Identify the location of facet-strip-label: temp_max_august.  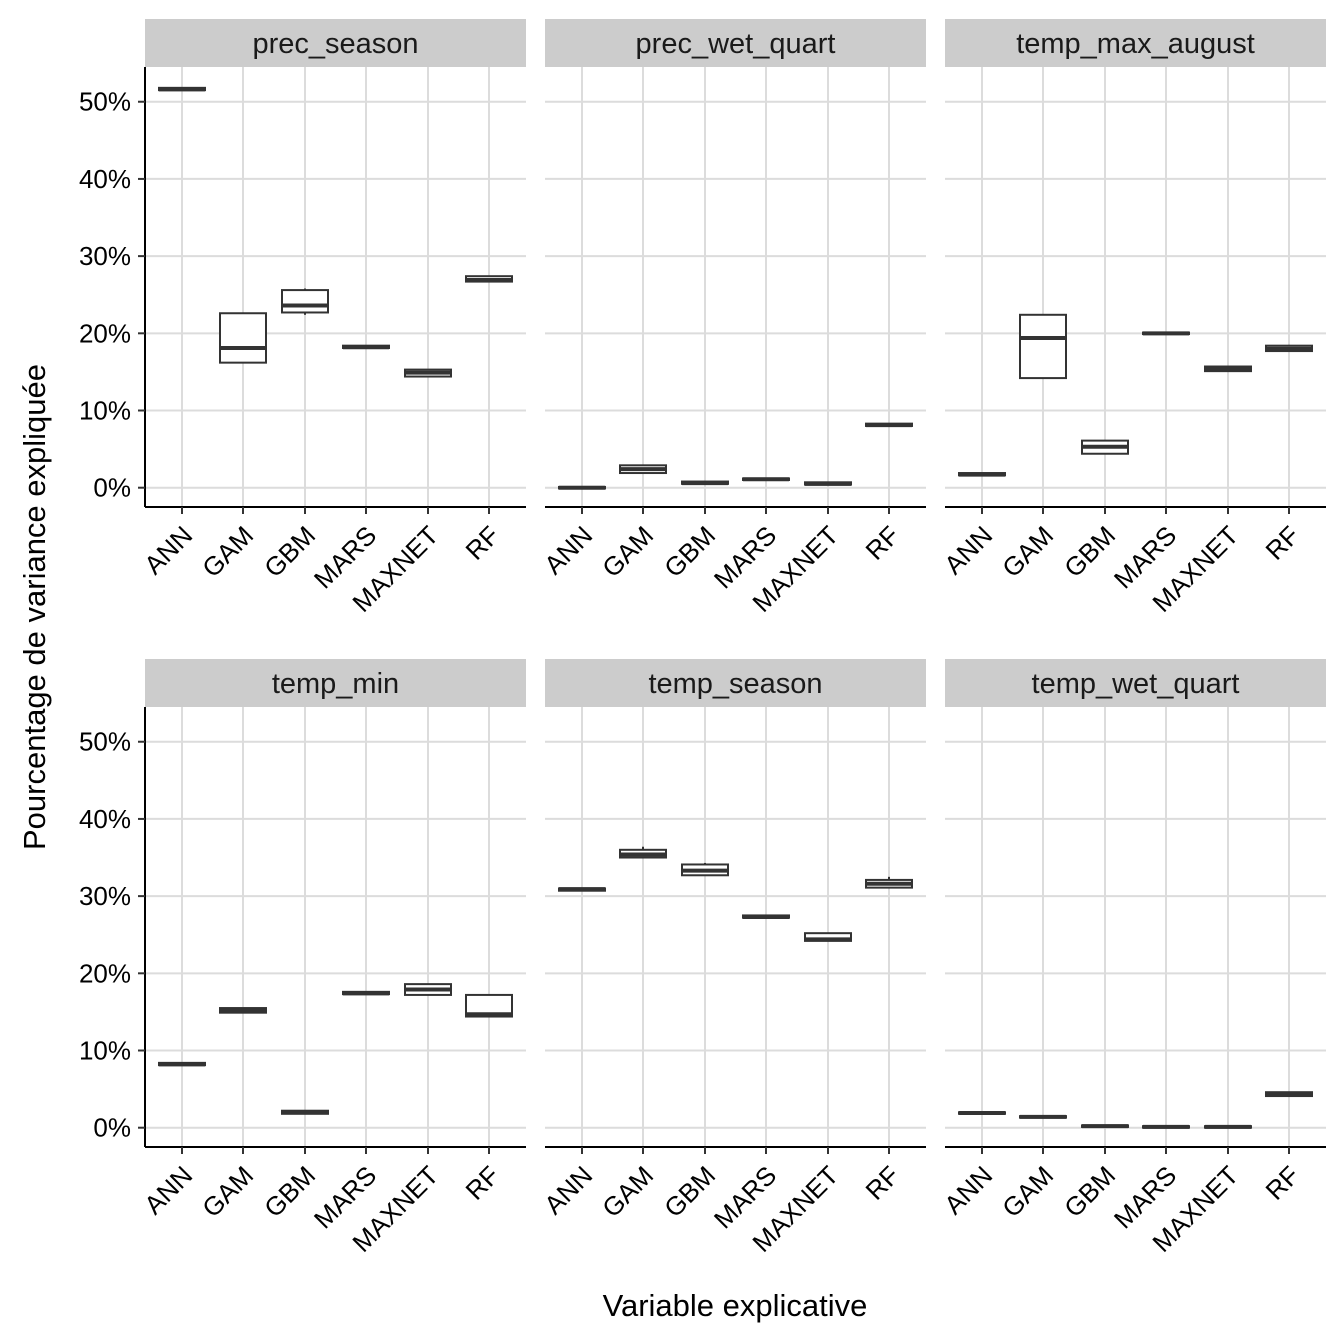
(1135, 44).